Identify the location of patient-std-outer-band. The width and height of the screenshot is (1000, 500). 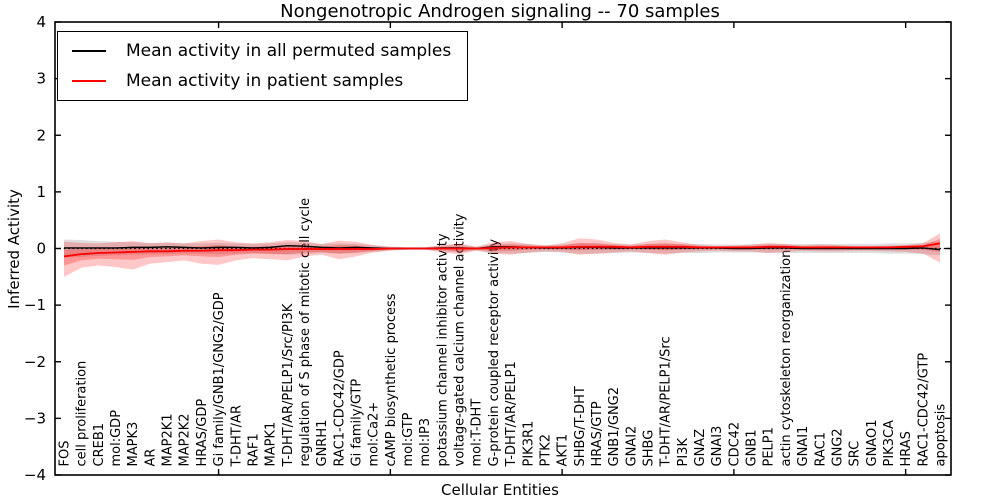
(502, 255).